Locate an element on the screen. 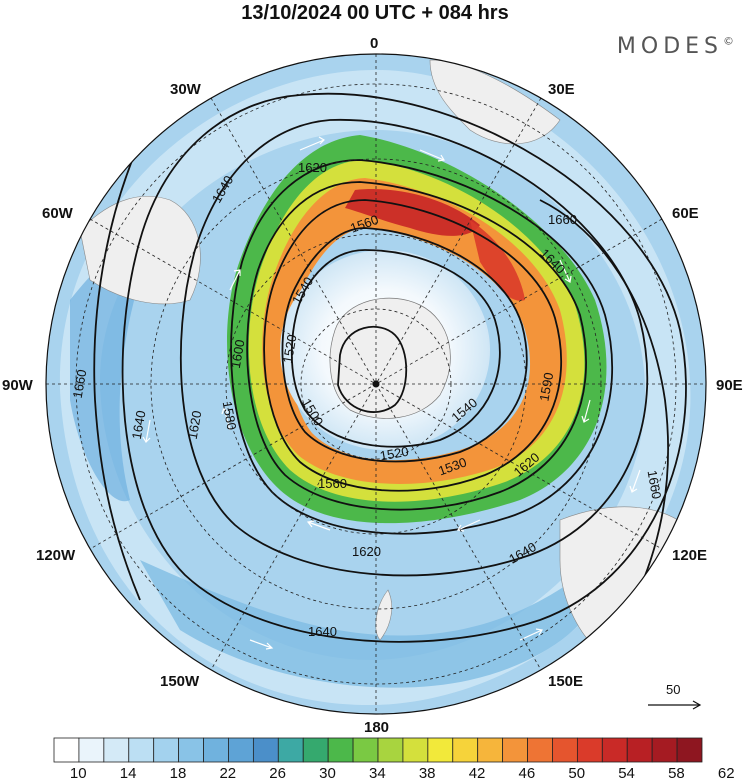  reference-arrowhead is located at coordinates (697, 705).